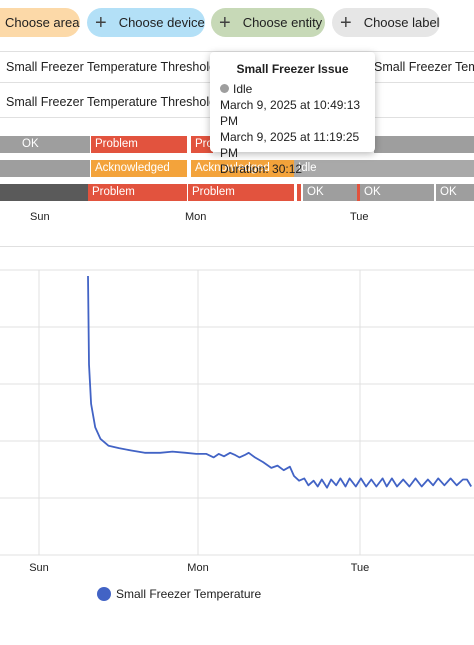 The width and height of the screenshot is (474, 645). Describe the element at coordinates (40, 217) in the screenshot. I see `axis-tick-label: Sun` at that location.